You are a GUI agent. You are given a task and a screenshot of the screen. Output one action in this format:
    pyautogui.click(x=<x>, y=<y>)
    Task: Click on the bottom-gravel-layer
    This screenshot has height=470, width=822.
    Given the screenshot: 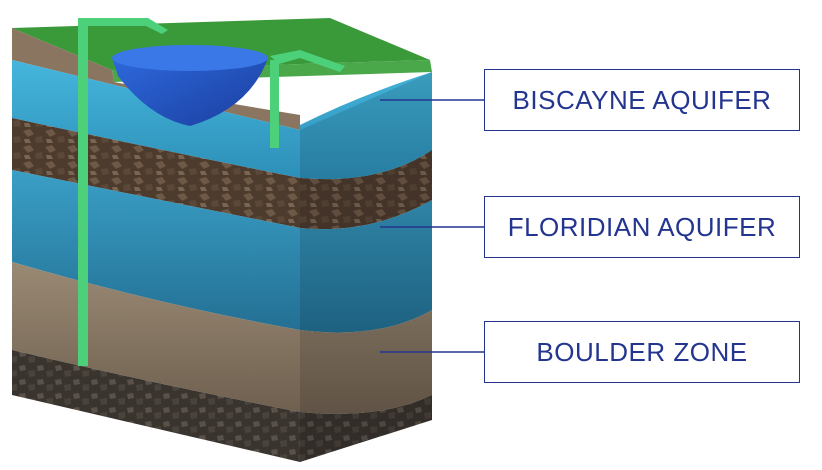 What is the action you would take?
    pyautogui.click(x=222, y=406)
    